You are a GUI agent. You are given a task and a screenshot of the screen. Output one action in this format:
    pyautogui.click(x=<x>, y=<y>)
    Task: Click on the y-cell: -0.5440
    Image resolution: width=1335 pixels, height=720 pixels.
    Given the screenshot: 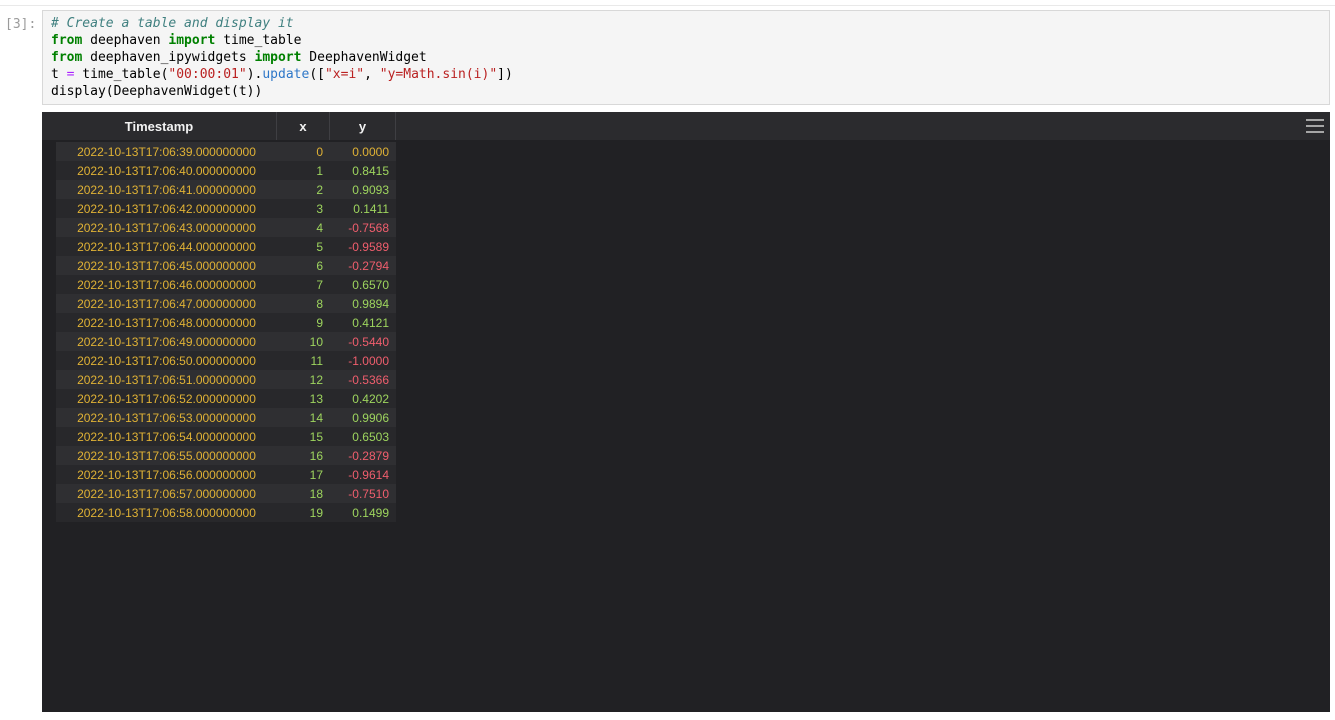 What is the action you would take?
    pyautogui.click(x=368, y=341)
    